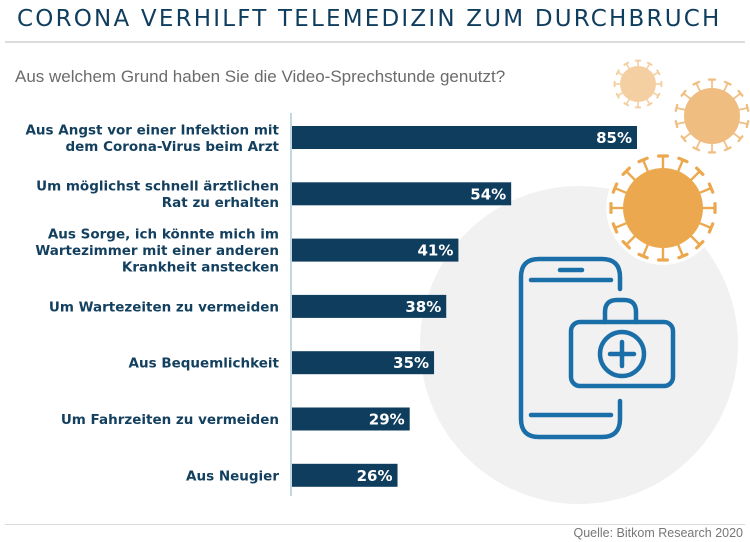 The width and height of the screenshot is (750, 542). Describe the element at coordinates (423, 307) in the screenshot. I see `value-label: 38%` at that location.